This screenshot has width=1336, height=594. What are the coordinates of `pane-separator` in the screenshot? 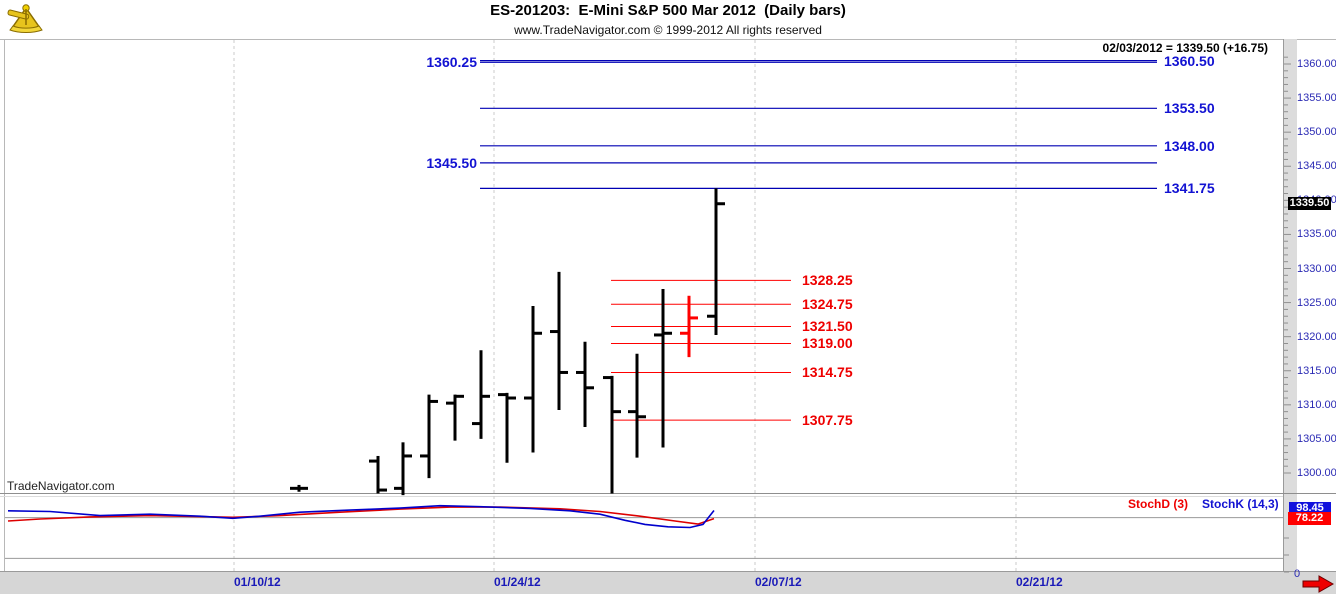 It's located at (668, 493).